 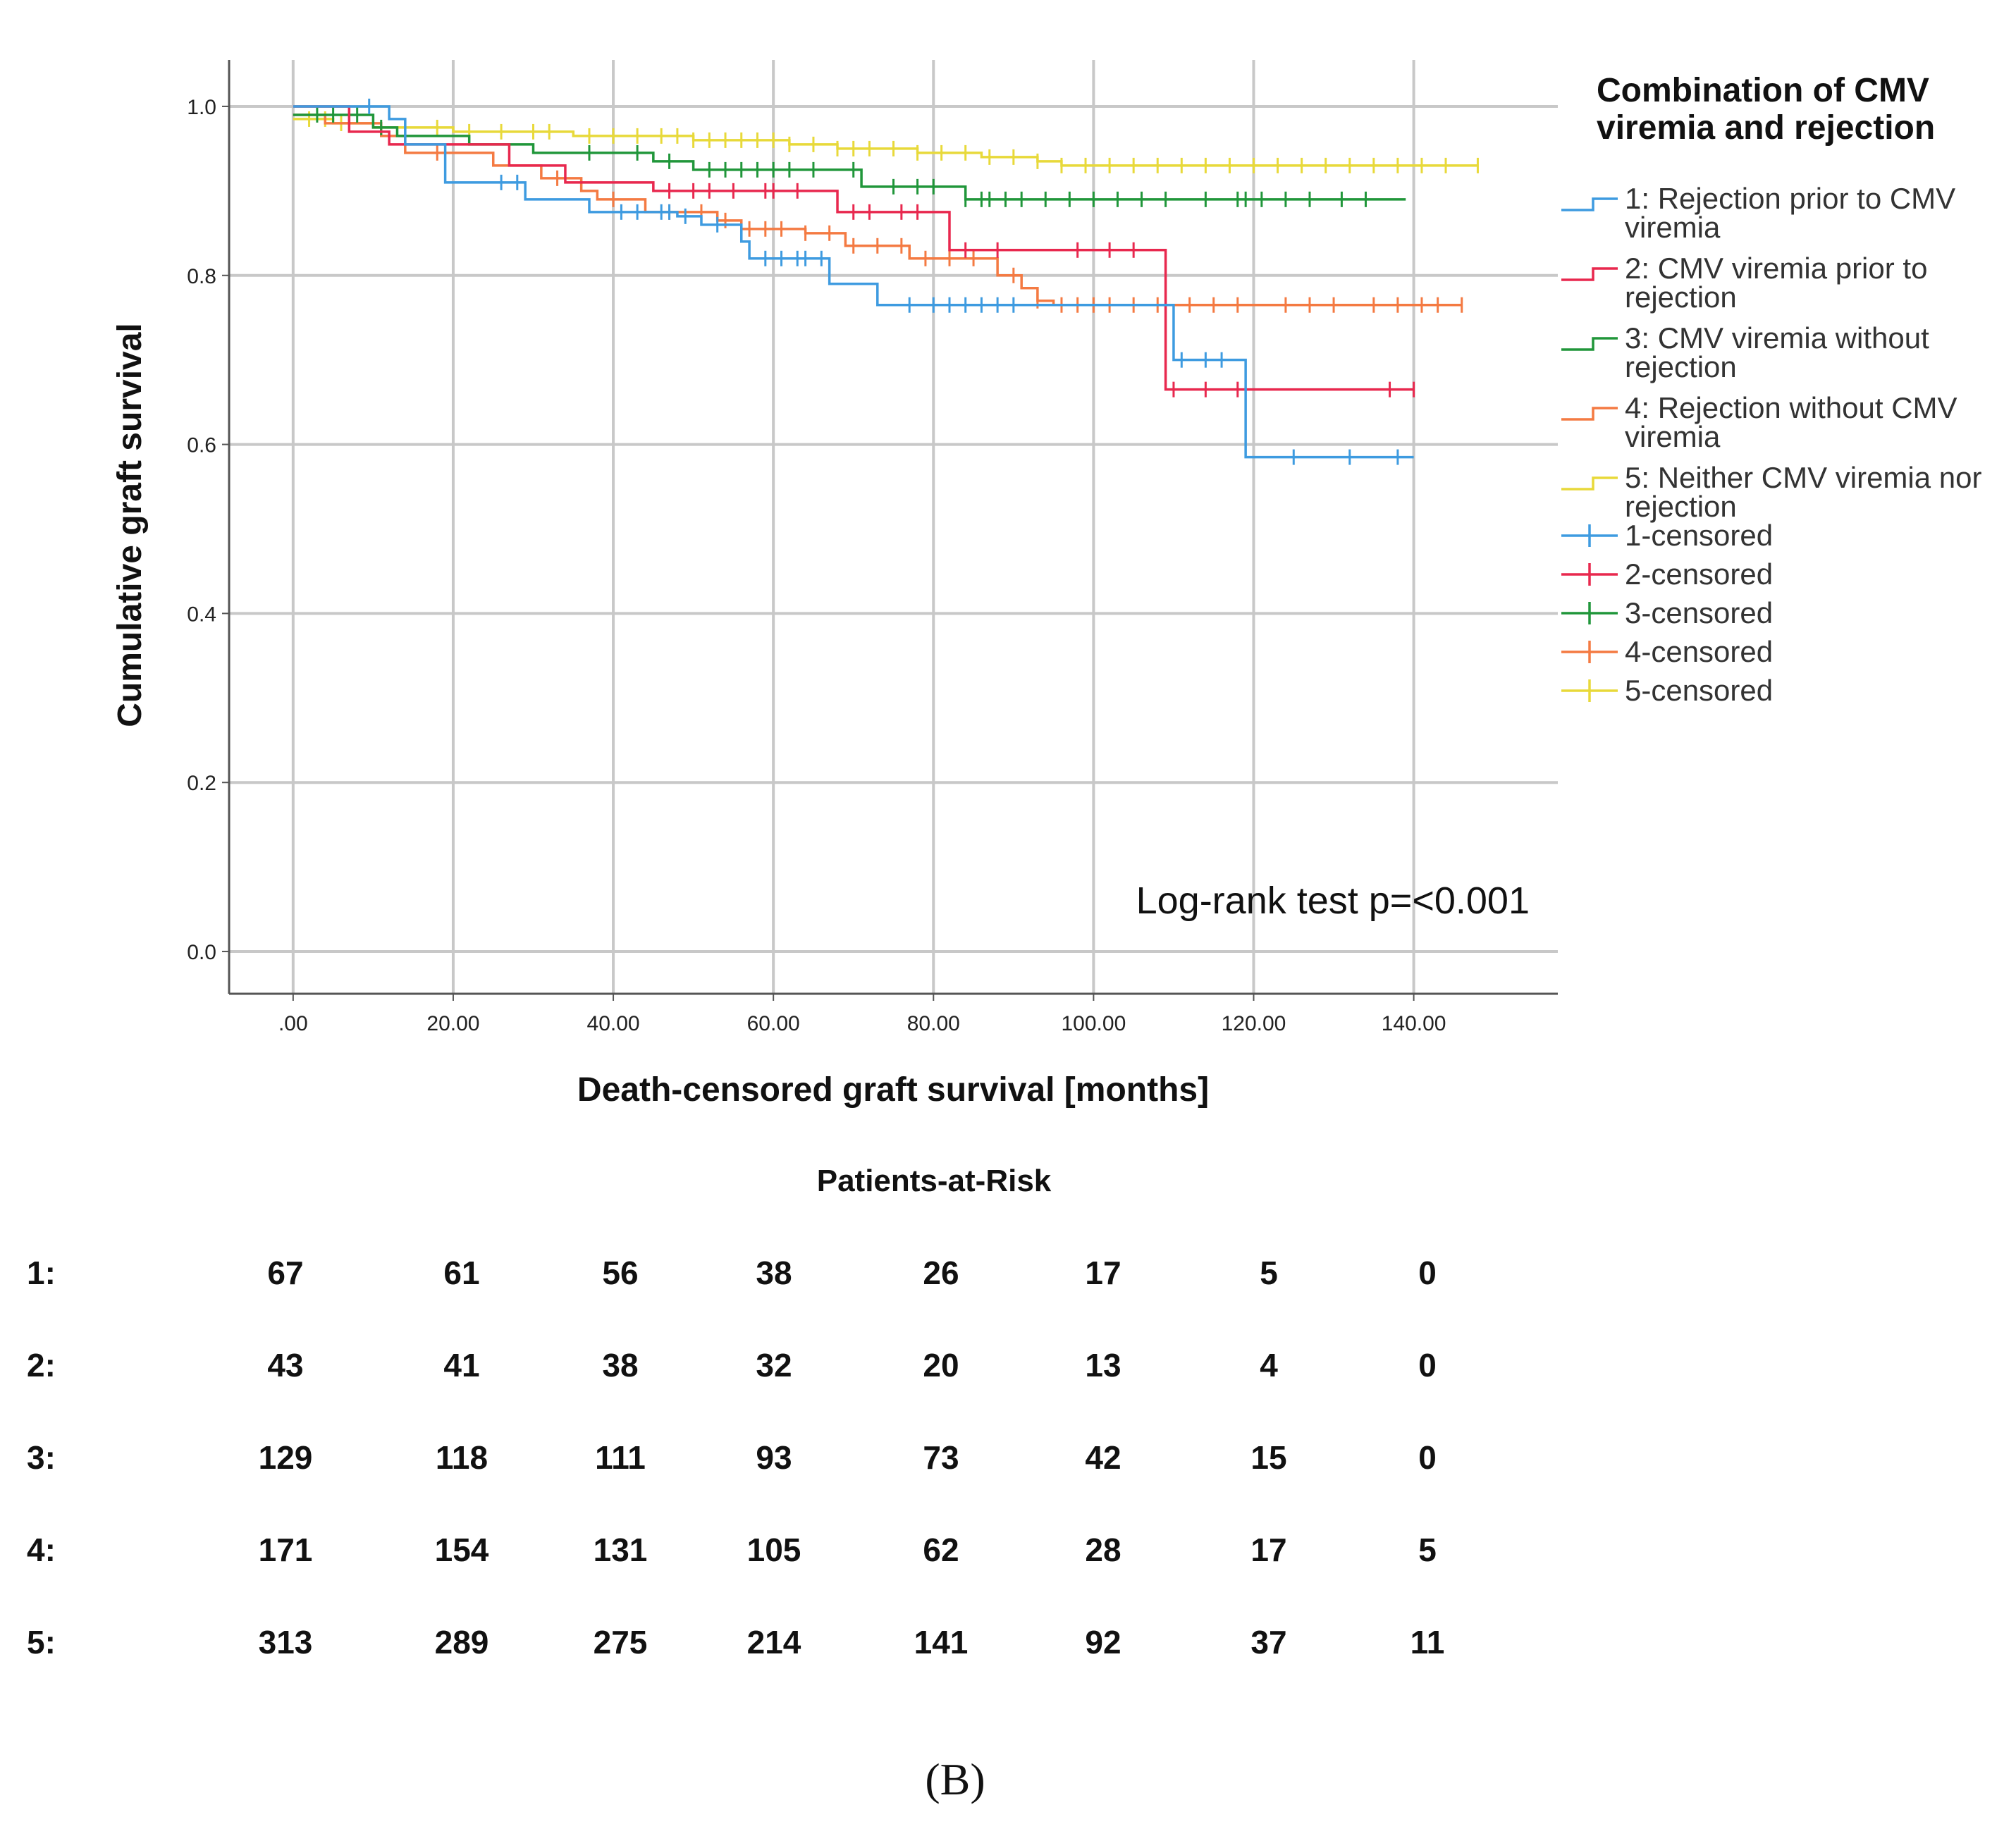 I want to click on legend-censored-label-5: 5-censored, so click(x=1699, y=690).